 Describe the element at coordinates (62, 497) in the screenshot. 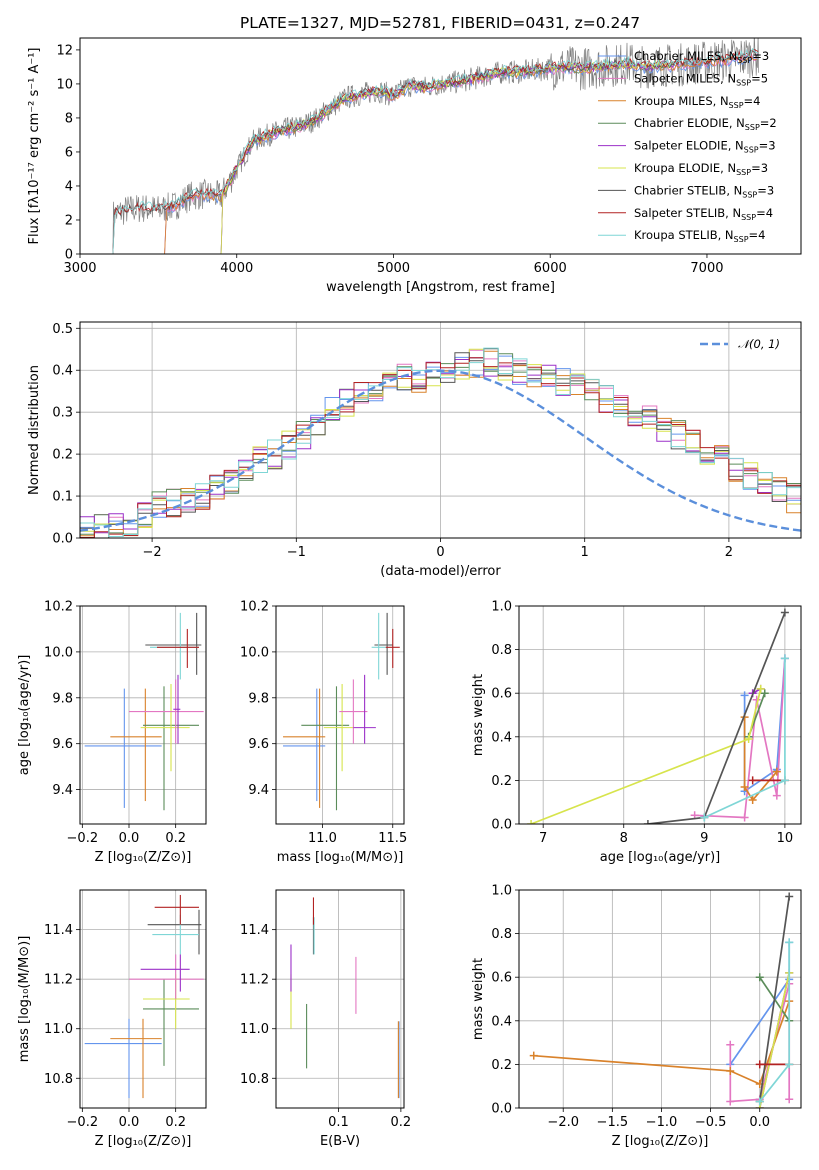

I see `y-tick-label: 0.1` at that location.